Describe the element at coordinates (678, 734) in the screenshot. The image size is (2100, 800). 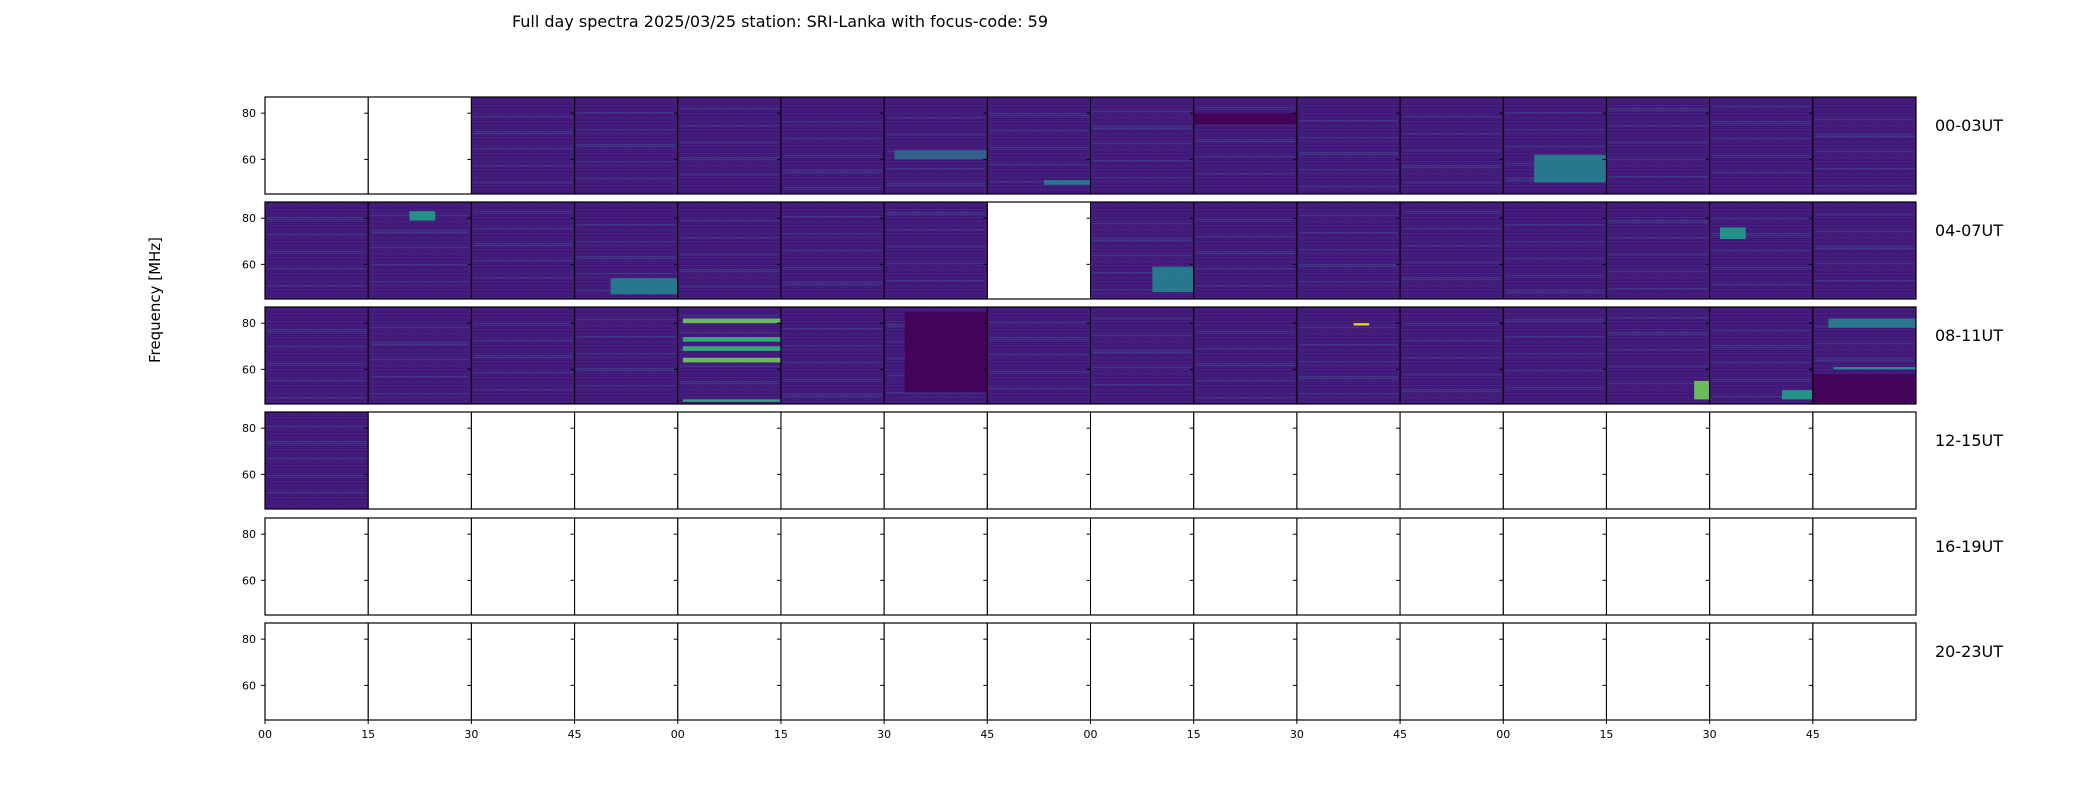
I see `x-tick-label: 00` at that location.